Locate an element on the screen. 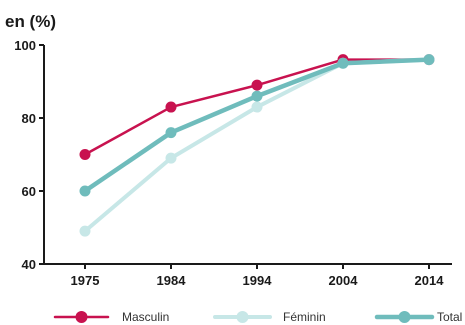 Image resolution: width=465 pixels, height=325 pixels. x-tick-label: 2004 is located at coordinates (344, 280).